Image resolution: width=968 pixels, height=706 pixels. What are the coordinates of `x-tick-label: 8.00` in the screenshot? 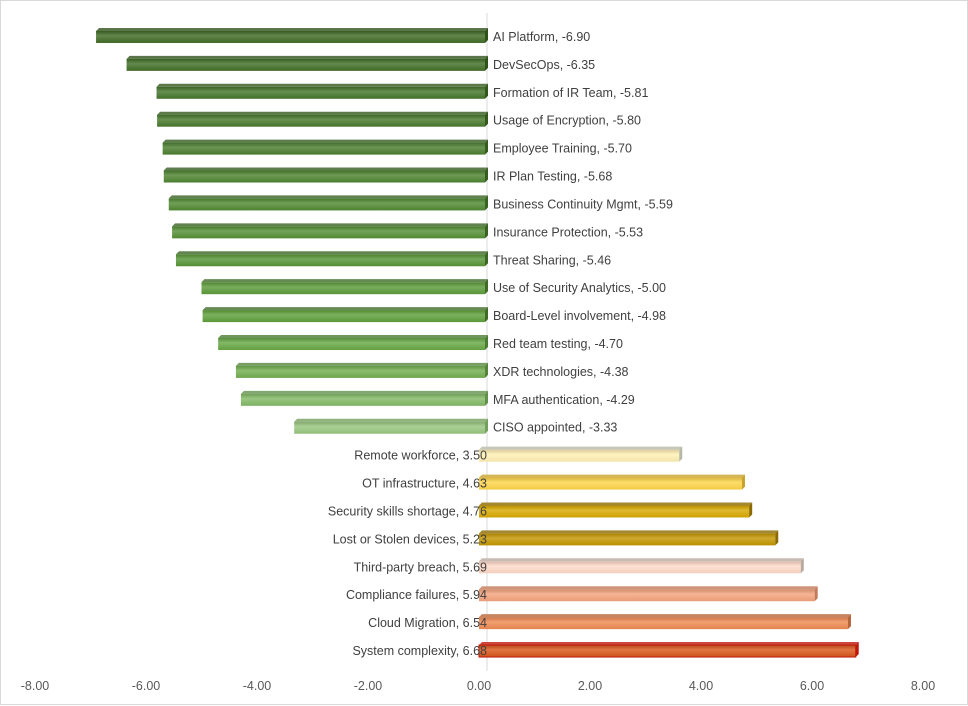 It's located at (923, 686).